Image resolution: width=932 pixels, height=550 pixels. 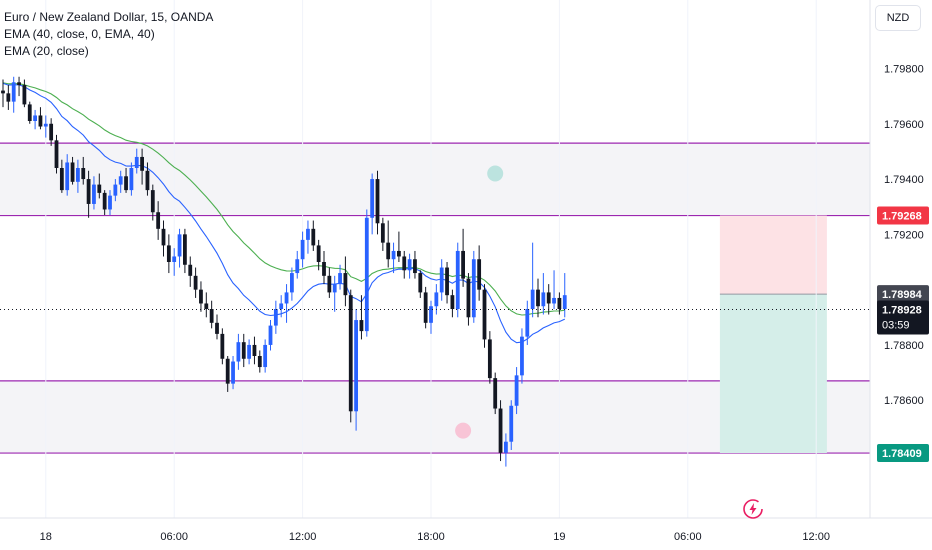 I want to click on current-price-label-bg, so click(x=903, y=317).